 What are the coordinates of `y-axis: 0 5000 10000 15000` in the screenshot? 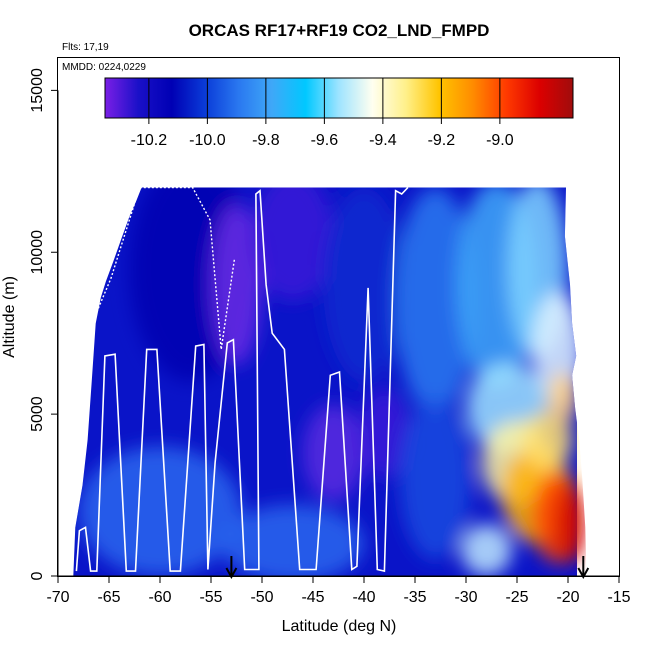 It's located at (44, 324).